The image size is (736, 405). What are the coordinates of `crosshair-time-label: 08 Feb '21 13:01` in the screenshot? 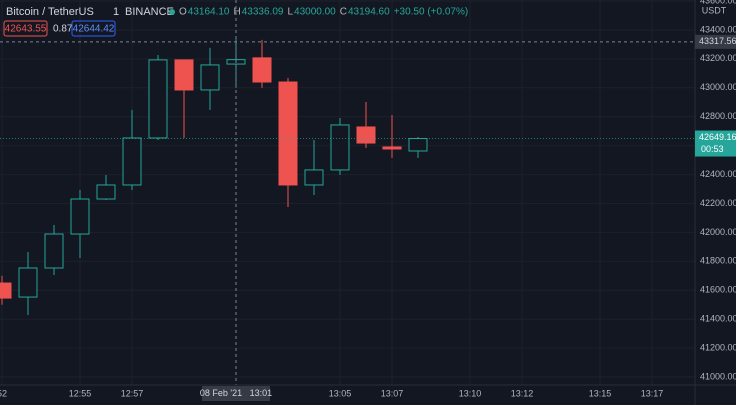 It's located at (236, 393).